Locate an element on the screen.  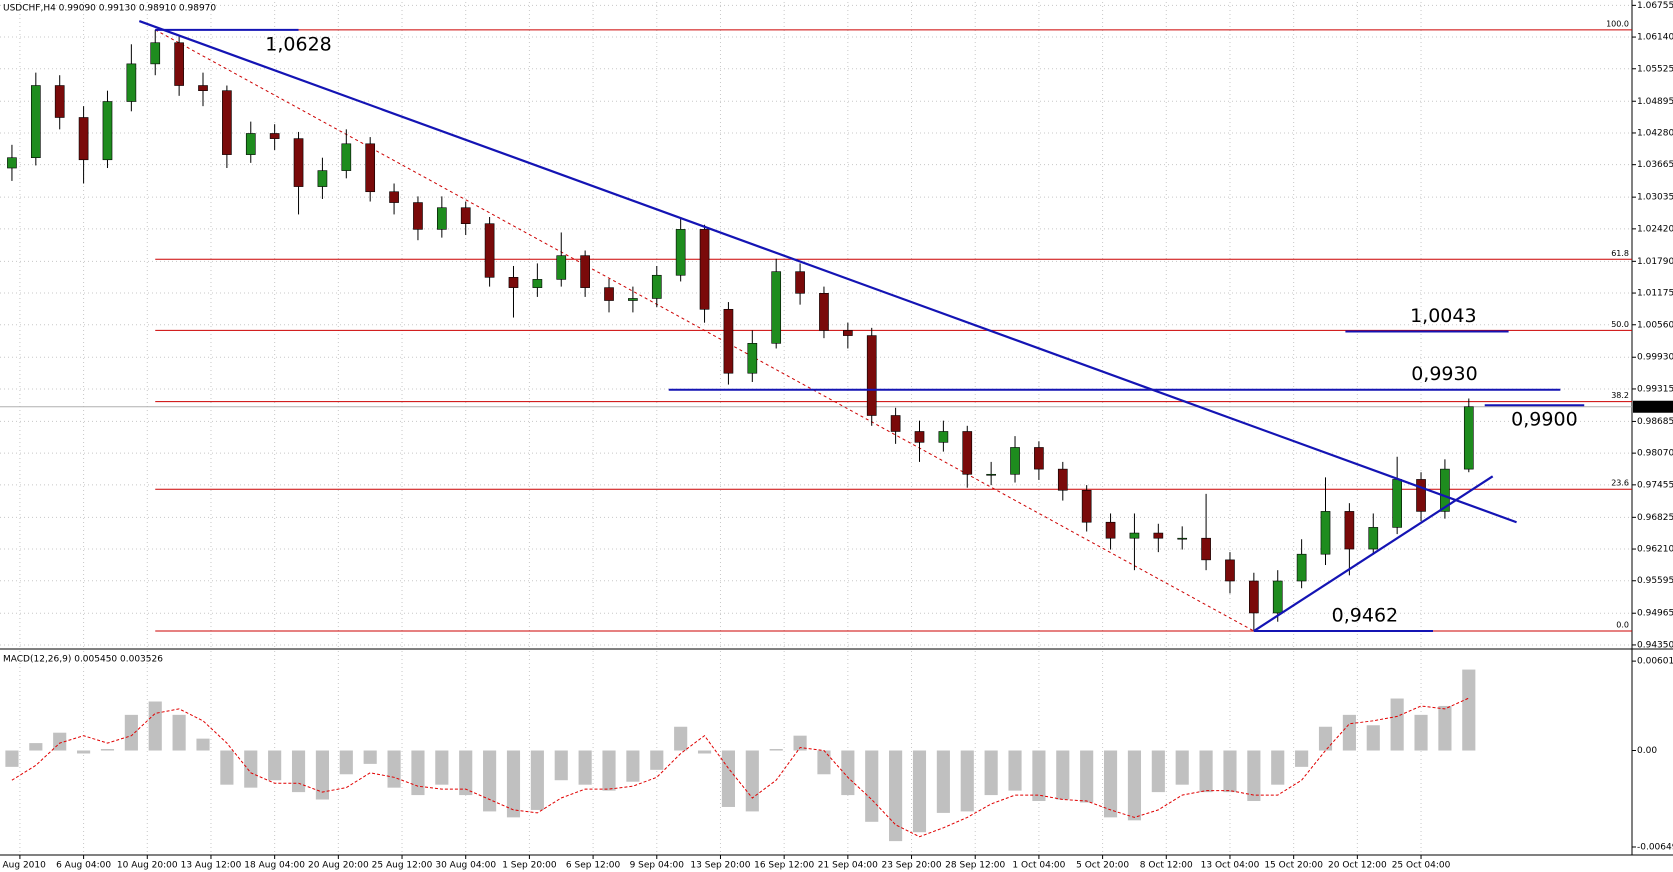
y-tick-label: 0.99315 is located at coordinates (1655, 389).